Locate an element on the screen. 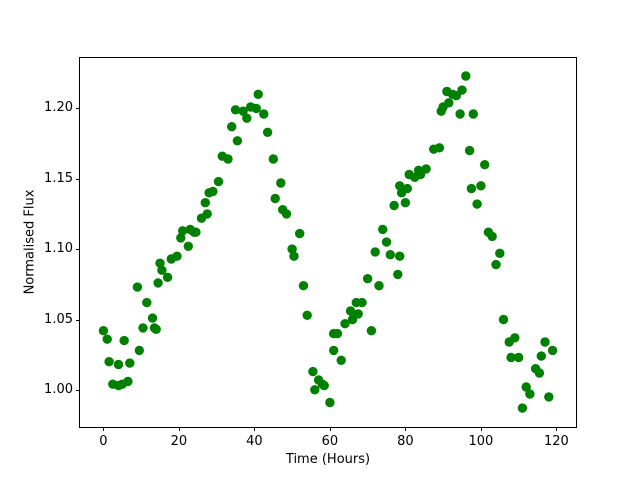 The width and height of the screenshot is (640, 480). y-tick-label: 1.05 is located at coordinates (58, 319).